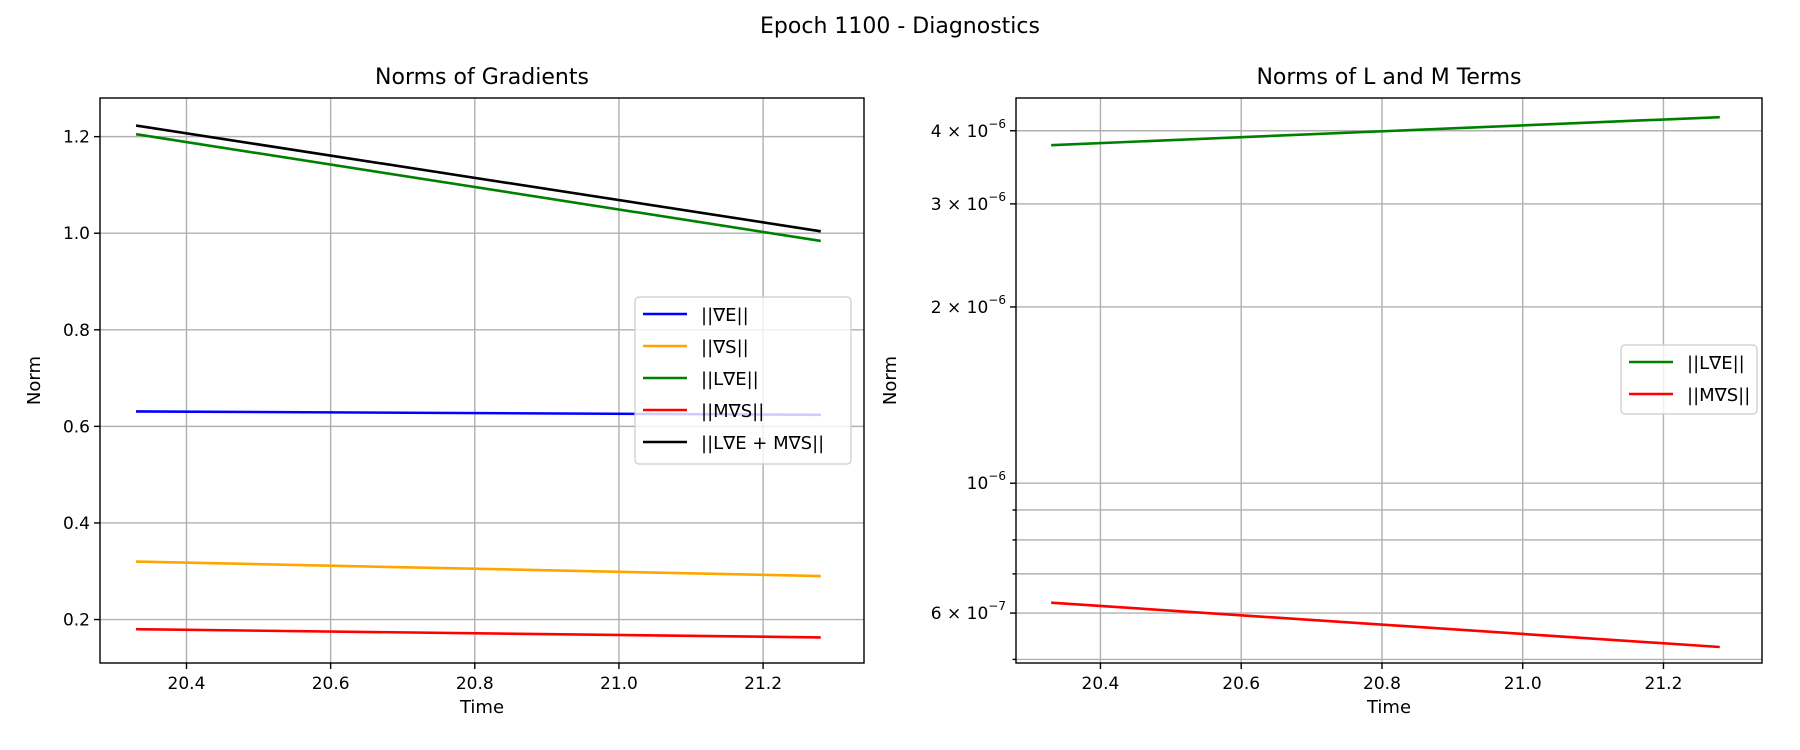  Describe the element at coordinates (986, 481) in the screenshot. I see `y-tick-label: 10−6` at that location.